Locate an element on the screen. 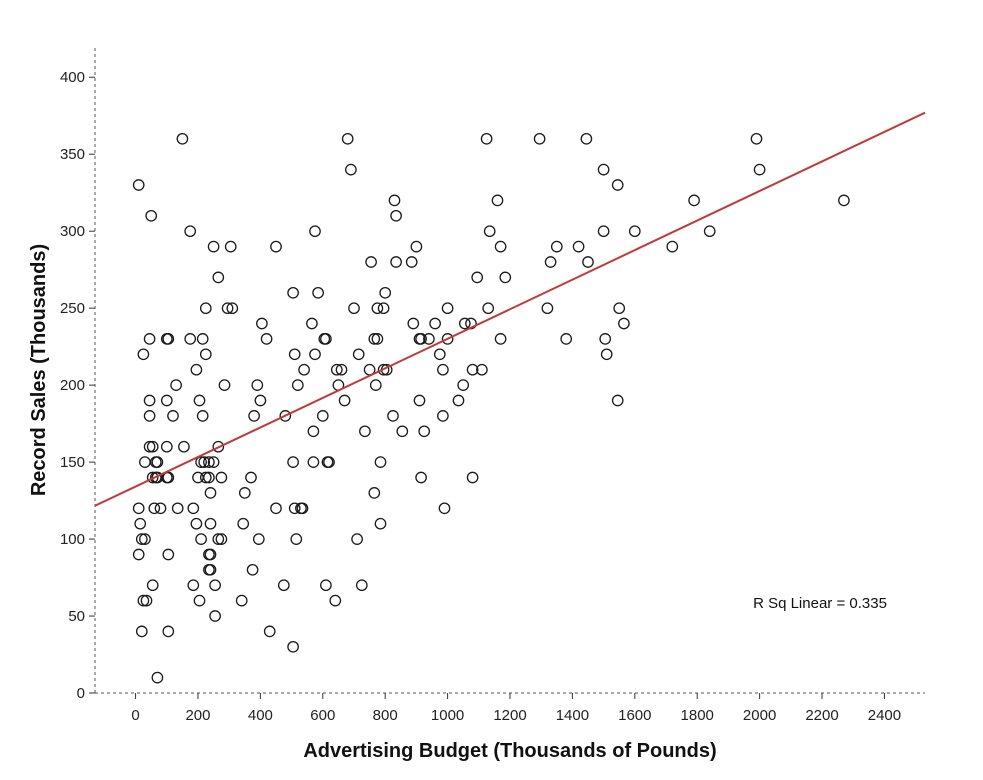 The height and width of the screenshot is (780, 983). x-tick-label: 1600 is located at coordinates (634, 715).